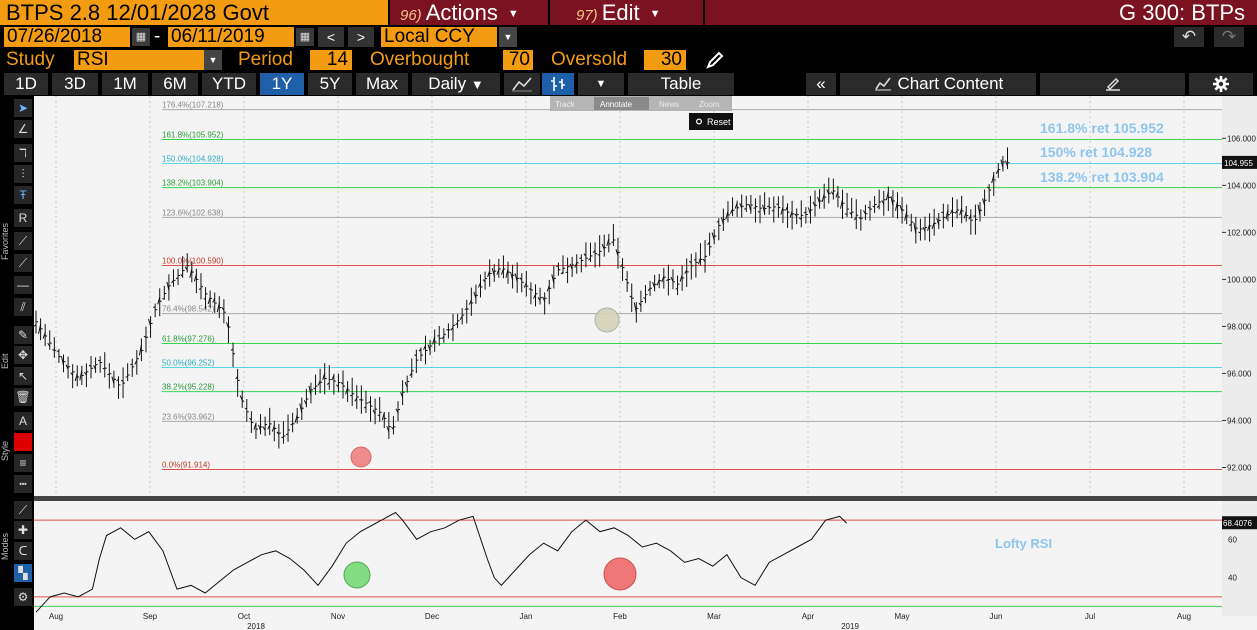 This screenshot has width=1257, height=630. I want to click on low-marker, so click(361, 457).